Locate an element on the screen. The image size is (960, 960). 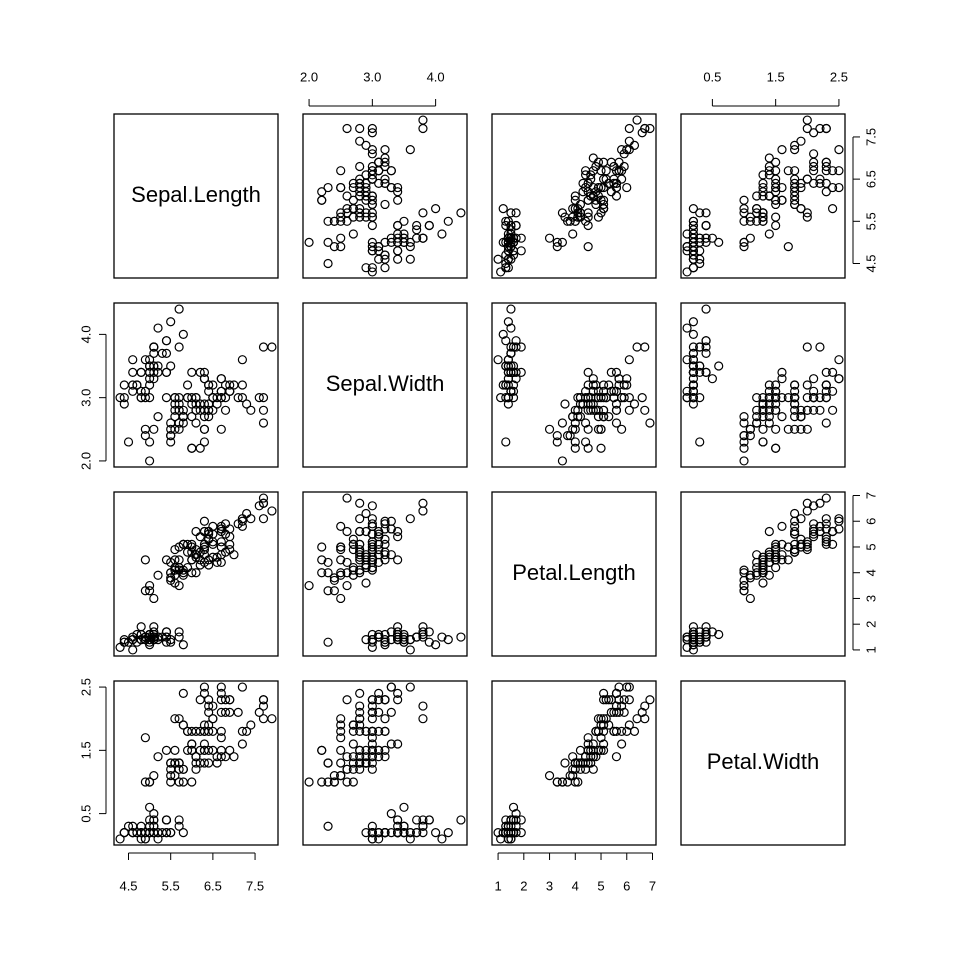
y-tick-label: 7 is located at coordinates (870, 495).